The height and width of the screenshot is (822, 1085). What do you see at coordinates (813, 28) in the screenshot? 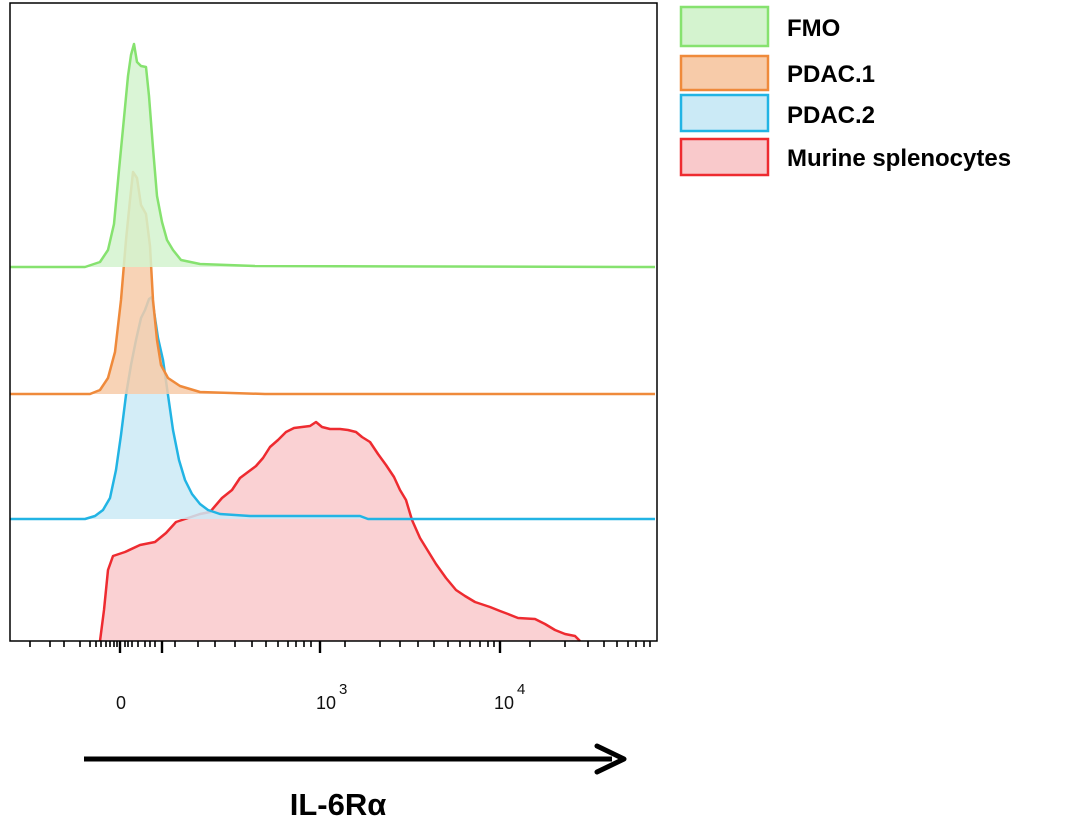
I see `legend-label-fmo: FMO` at bounding box center [813, 28].